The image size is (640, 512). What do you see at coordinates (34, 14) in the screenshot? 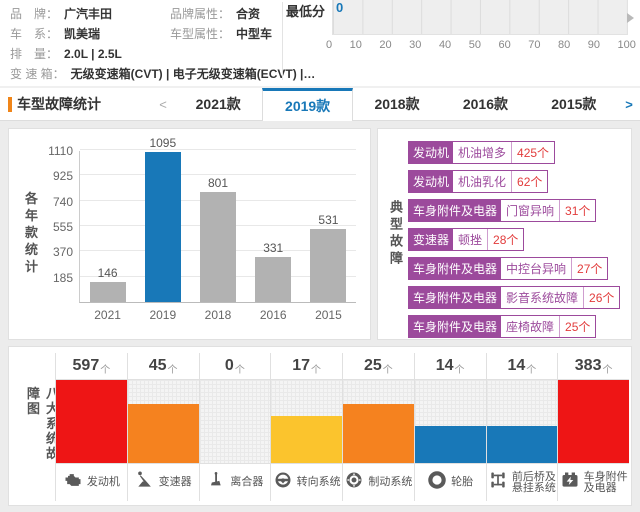
I see `brand-label: 品 牌：` at bounding box center [34, 14].